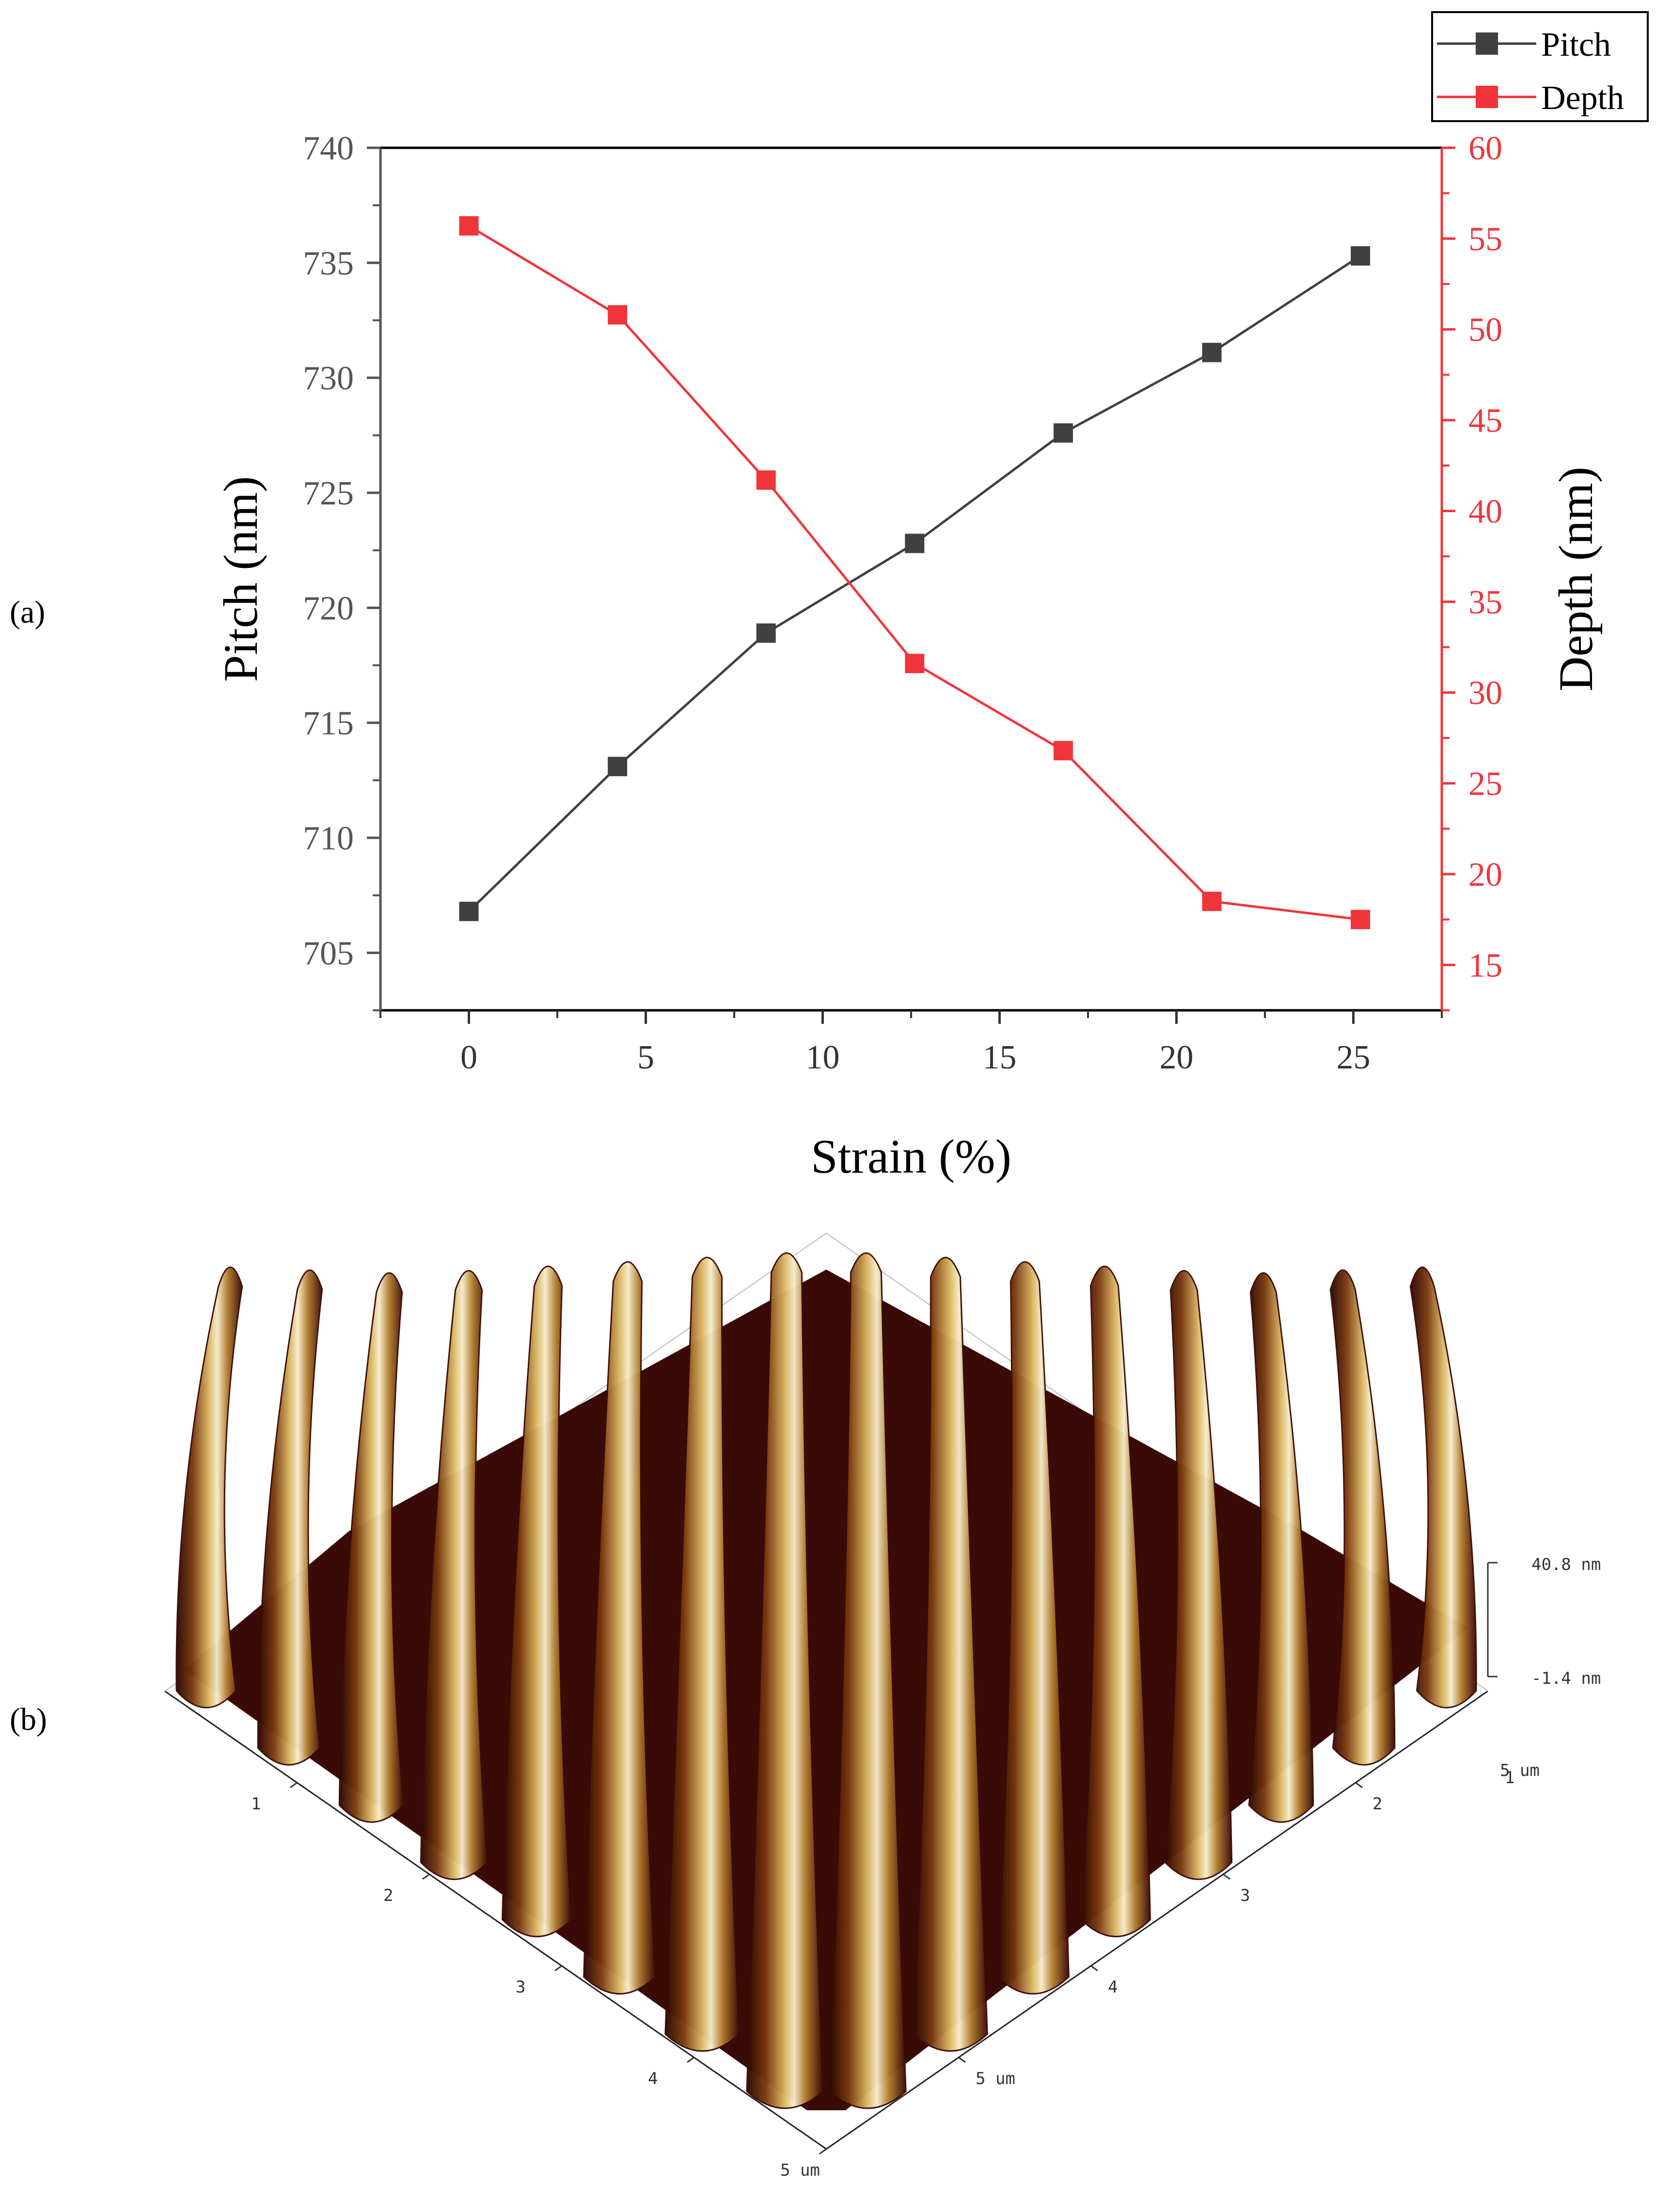 The image size is (1656, 2212). What do you see at coordinates (520, 1987) in the screenshot?
I see `x-axis-tick-label: 3` at bounding box center [520, 1987].